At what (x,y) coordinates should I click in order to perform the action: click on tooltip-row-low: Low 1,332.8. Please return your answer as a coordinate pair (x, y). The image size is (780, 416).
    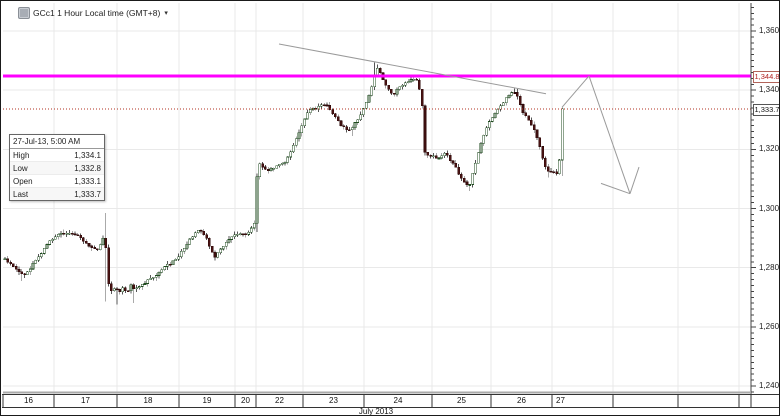
    Looking at the image, I should click on (57, 168).